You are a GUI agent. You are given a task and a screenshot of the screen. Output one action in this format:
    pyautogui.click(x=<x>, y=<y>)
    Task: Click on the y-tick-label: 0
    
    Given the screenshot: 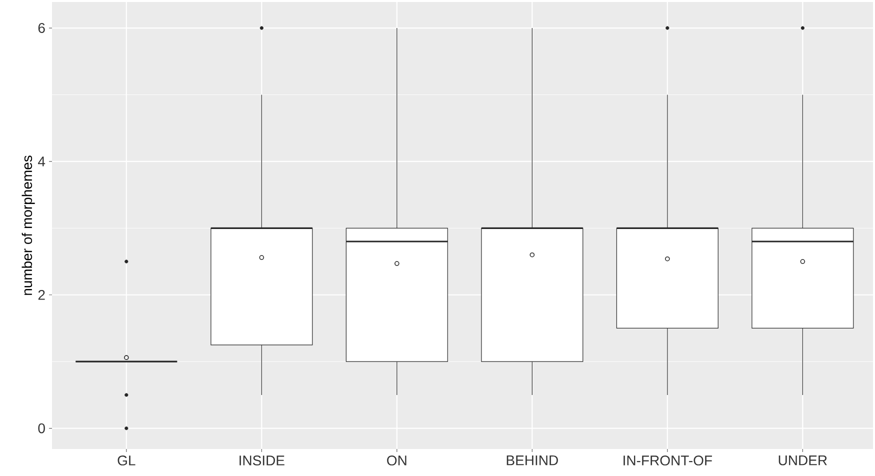 What is the action you would take?
    pyautogui.click(x=41, y=428)
    